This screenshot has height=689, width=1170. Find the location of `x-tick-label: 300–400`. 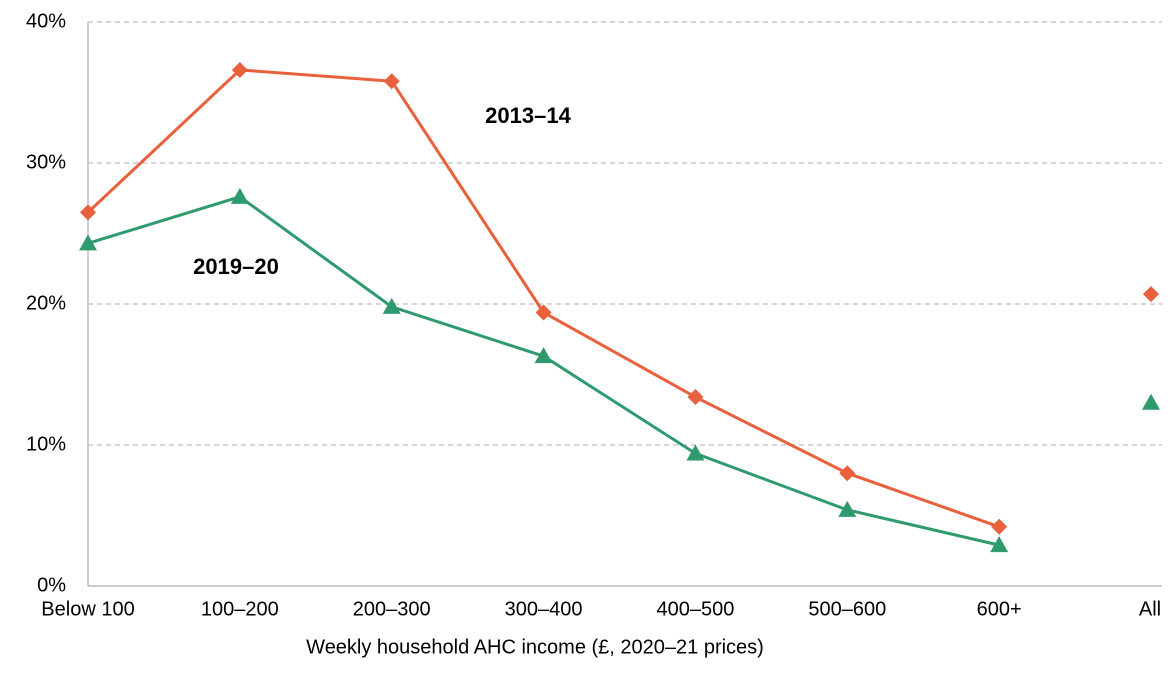

x-tick-label: 300–400 is located at coordinates (544, 609).